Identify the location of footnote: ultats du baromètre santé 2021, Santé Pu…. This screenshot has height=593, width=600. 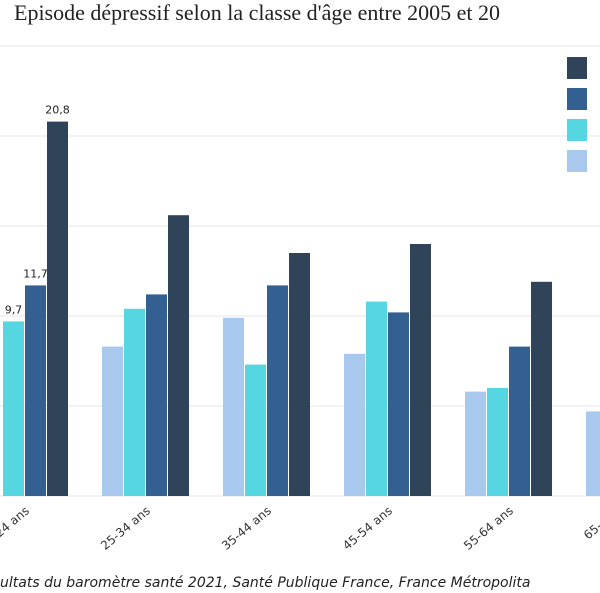
(265, 583).